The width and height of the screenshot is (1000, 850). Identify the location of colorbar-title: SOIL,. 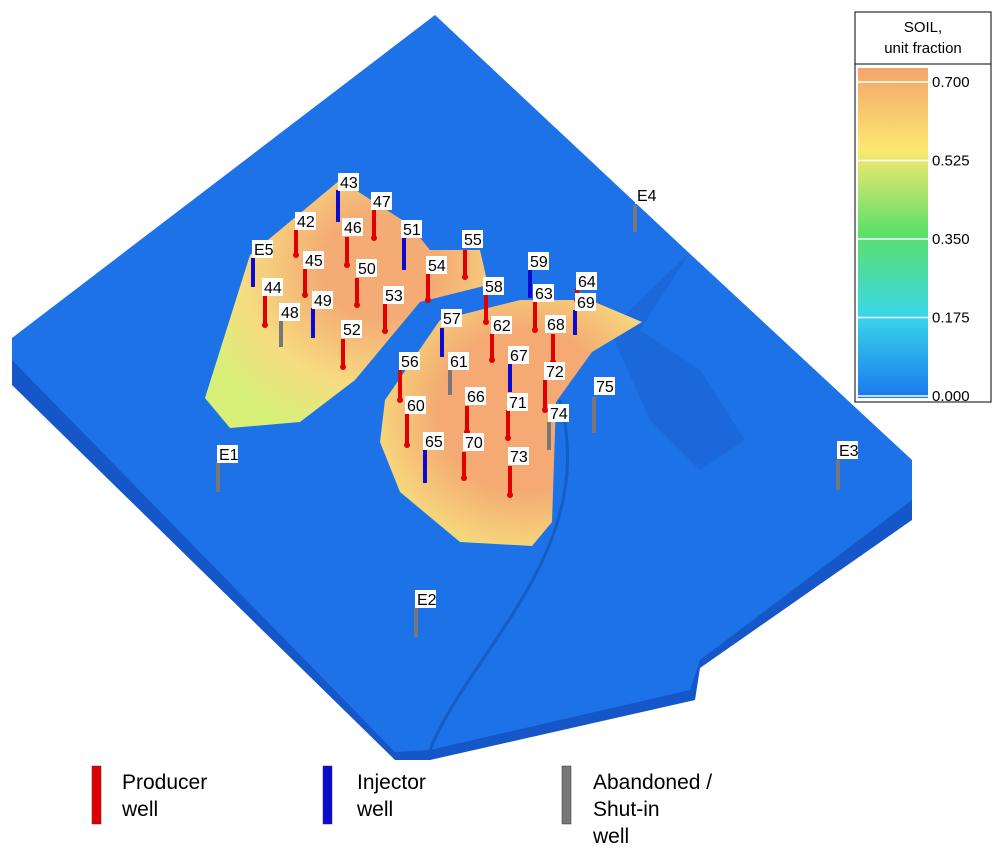
(923, 27).